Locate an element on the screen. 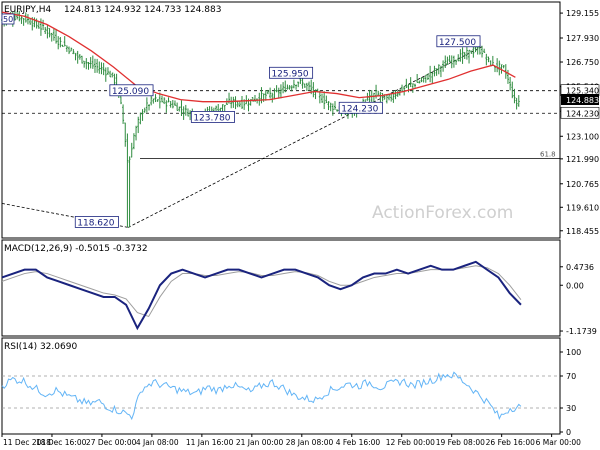 Image resolution: width=600 pixels, height=450 pixels. x-tick-label: 19 Feb 08:00 is located at coordinates (460, 442).